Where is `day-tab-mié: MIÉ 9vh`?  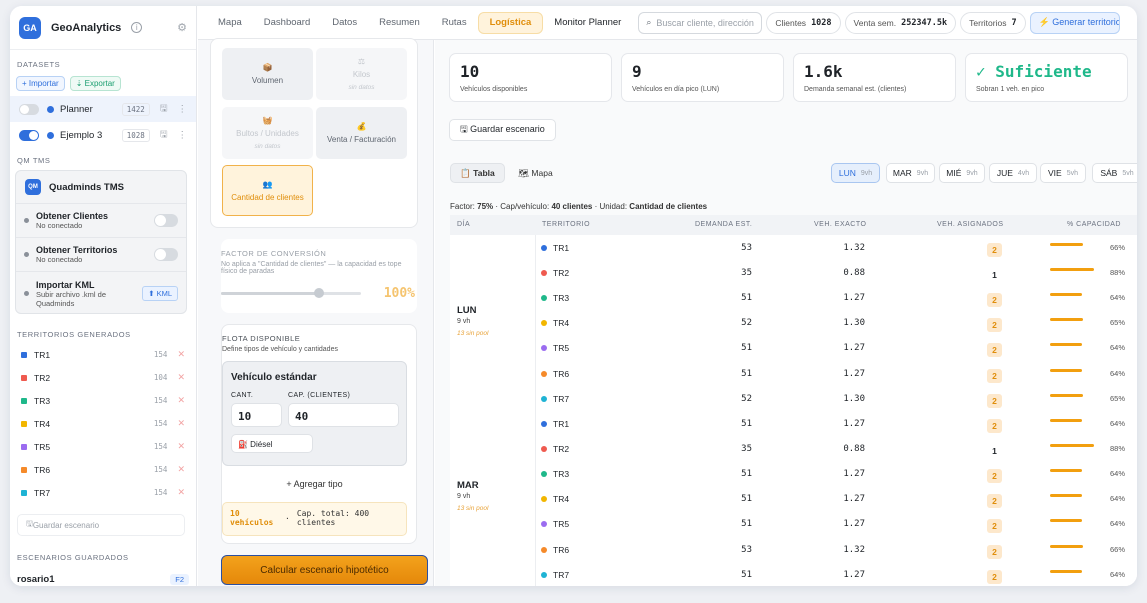
day-tab-mié: MIÉ 9vh is located at coordinates (962, 173).